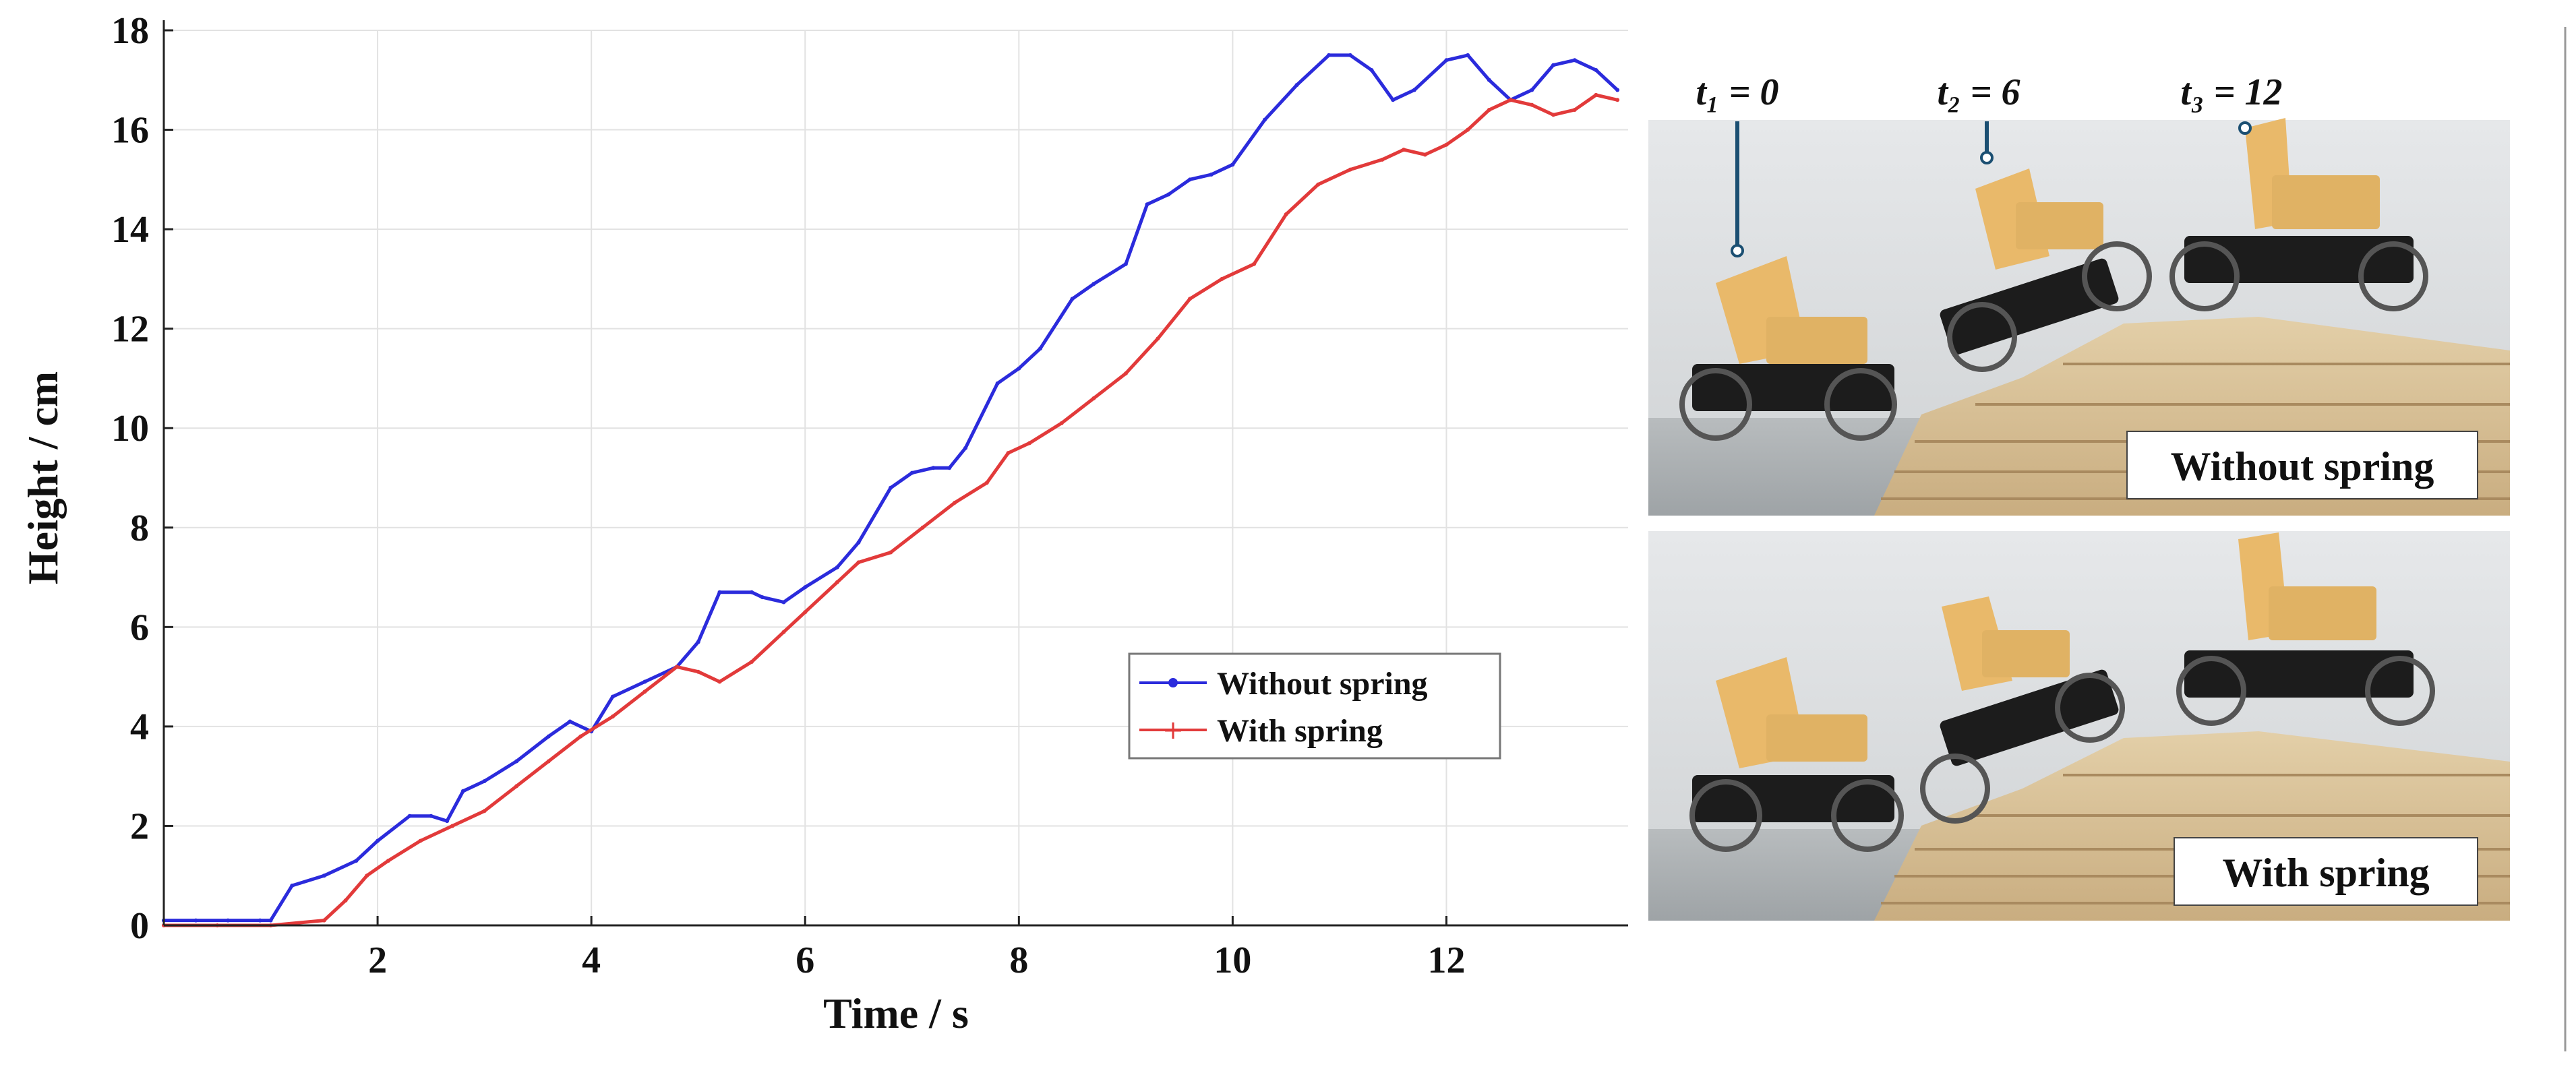  What do you see at coordinates (1173, 730) in the screenshot?
I see `legend-marker-with-spring: +` at bounding box center [1173, 730].